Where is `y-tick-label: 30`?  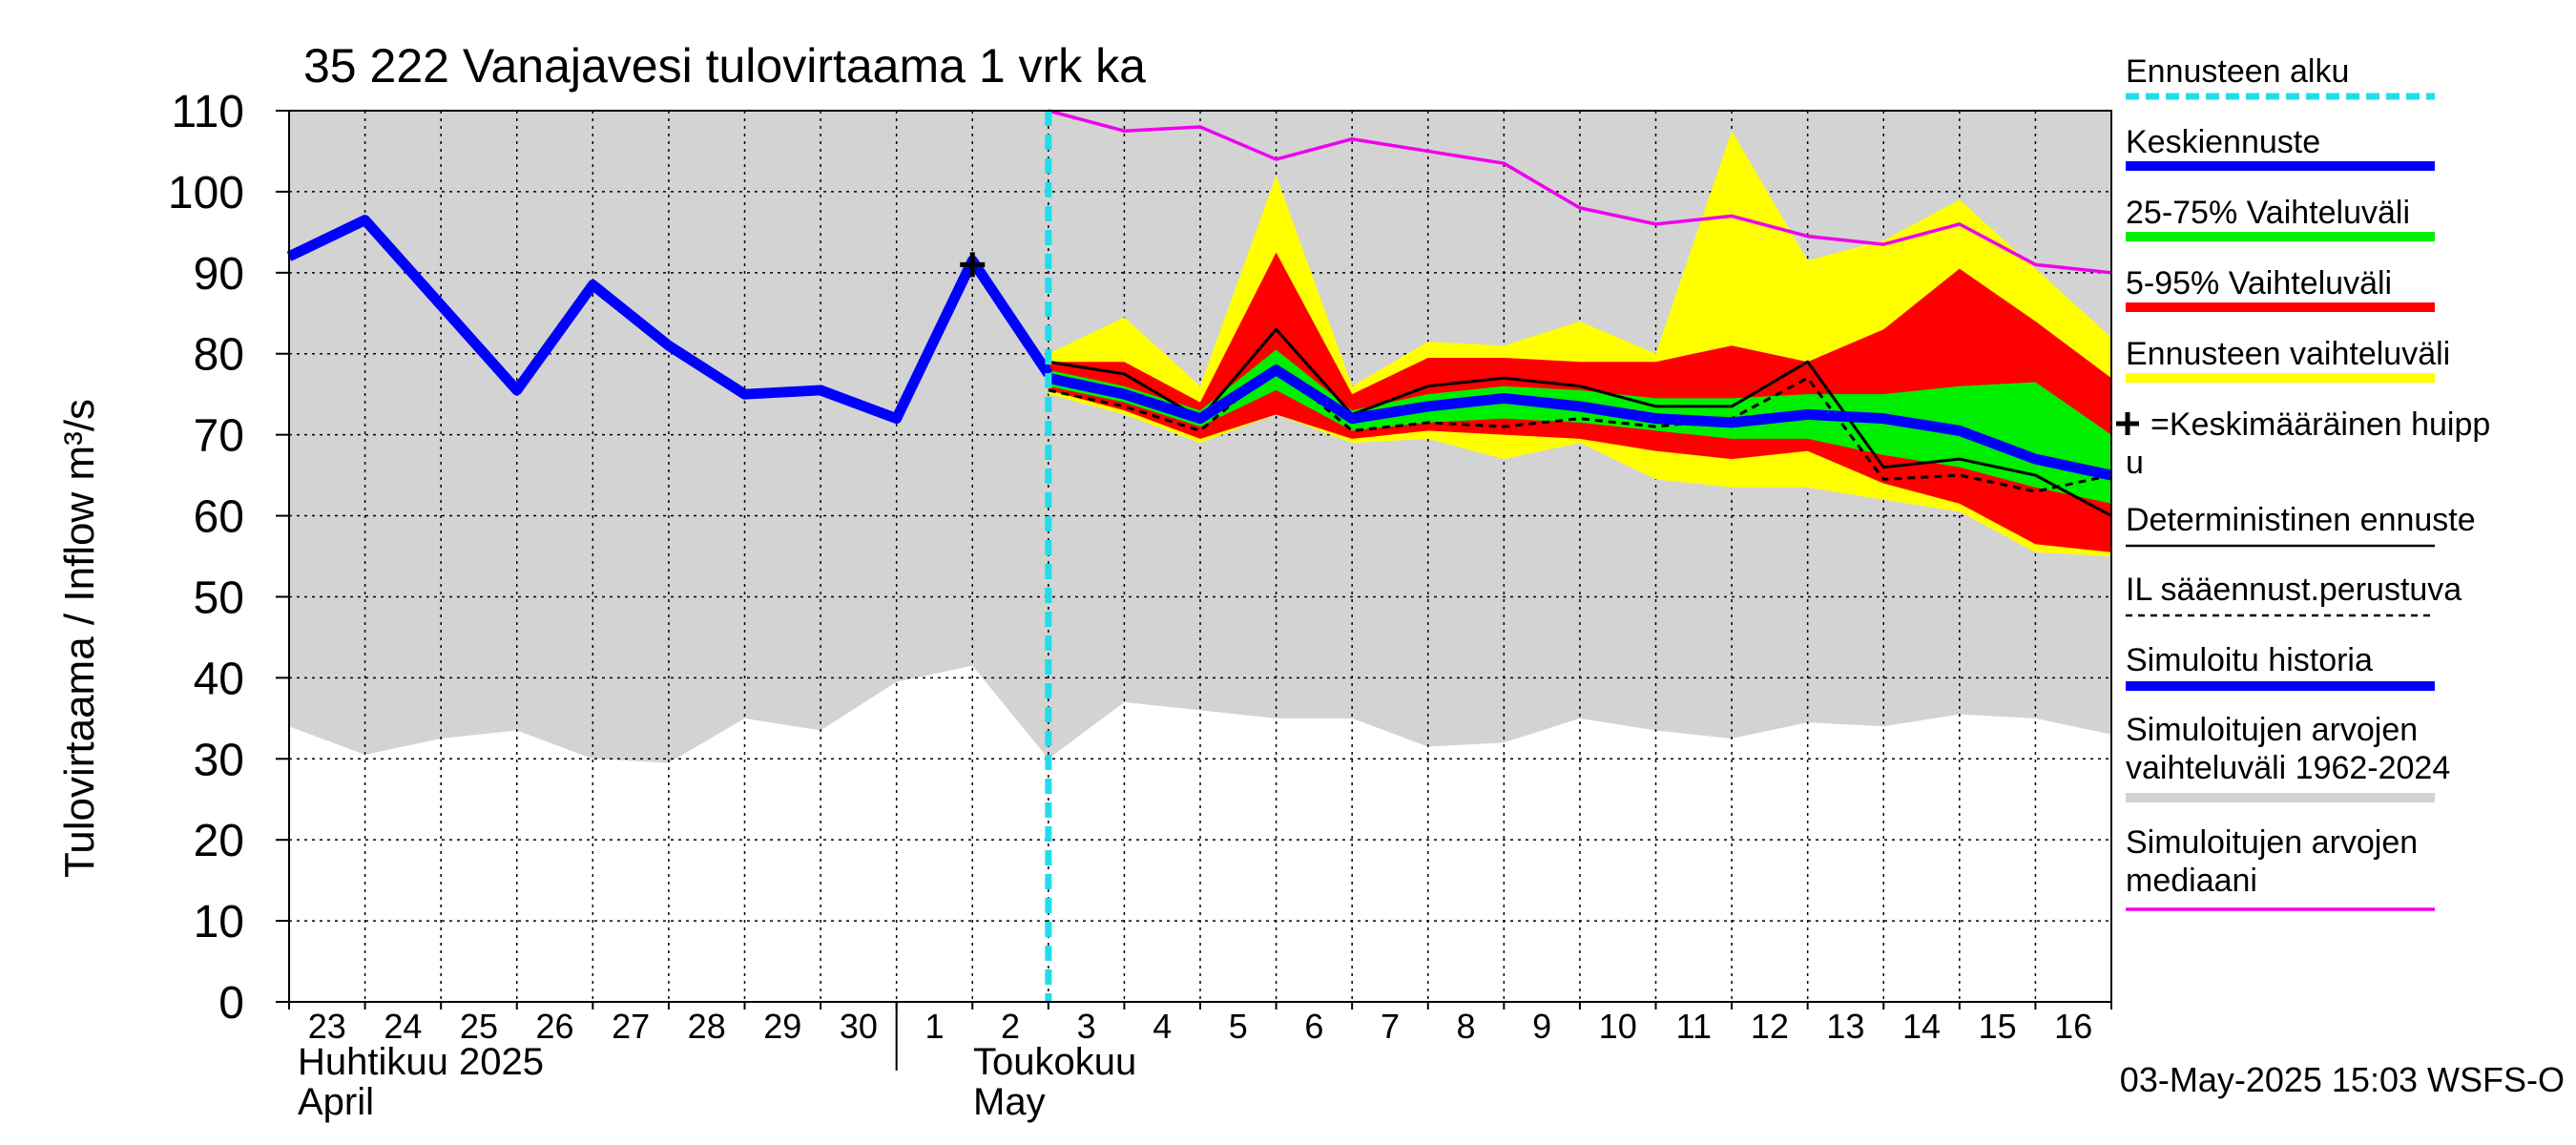 y-tick-label: 30 is located at coordinates (219, 760).